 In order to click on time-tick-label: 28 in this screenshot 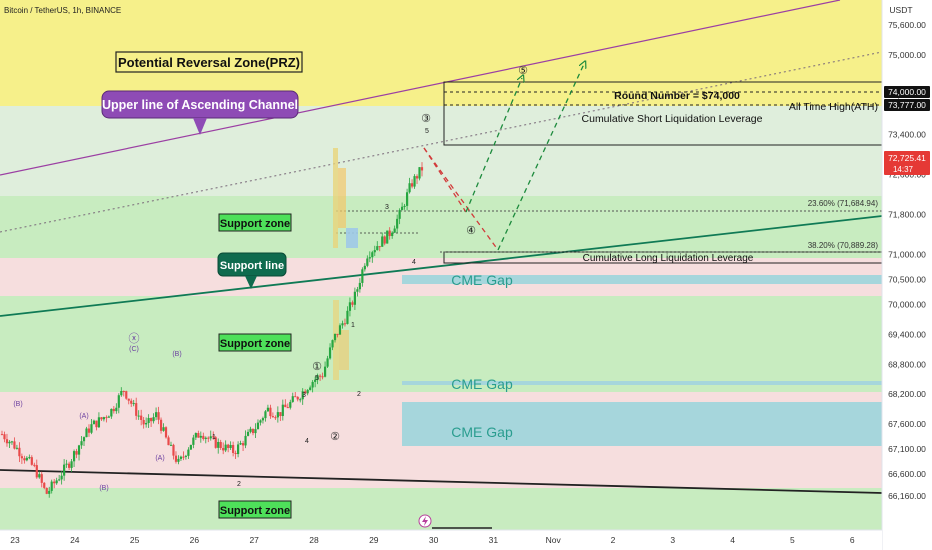, I will do `click(314, 540)`.